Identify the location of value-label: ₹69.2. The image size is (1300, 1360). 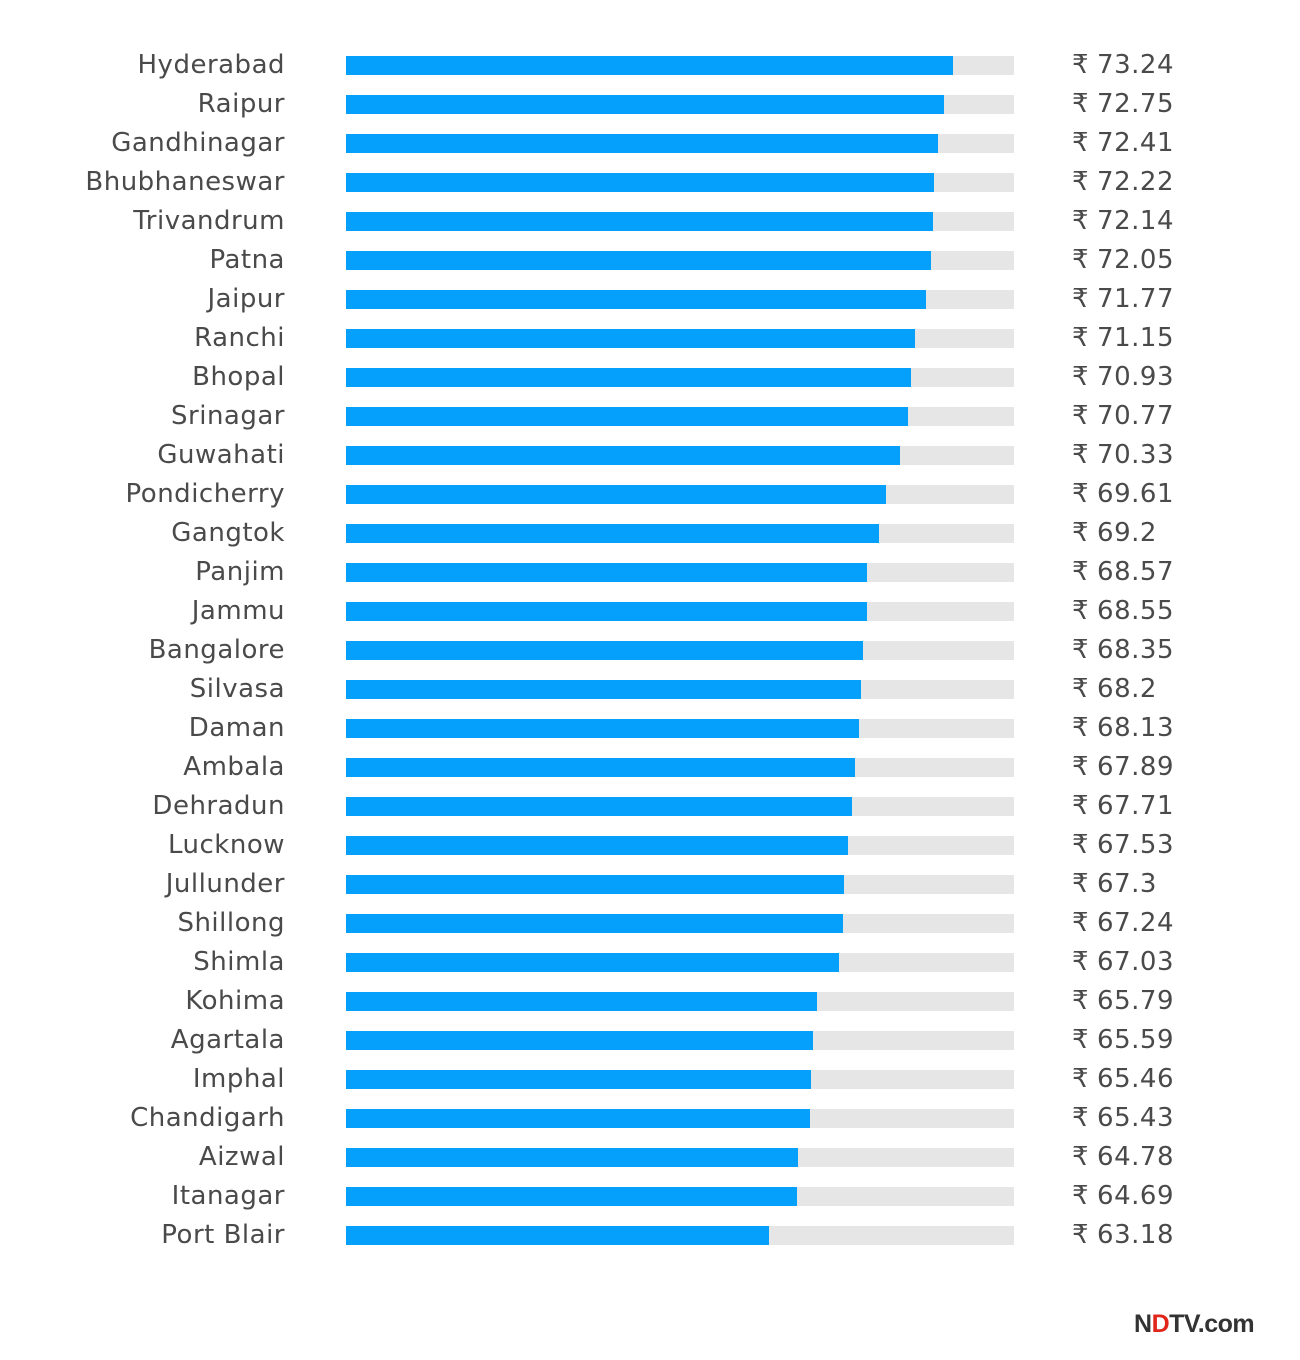
(1114, 533).